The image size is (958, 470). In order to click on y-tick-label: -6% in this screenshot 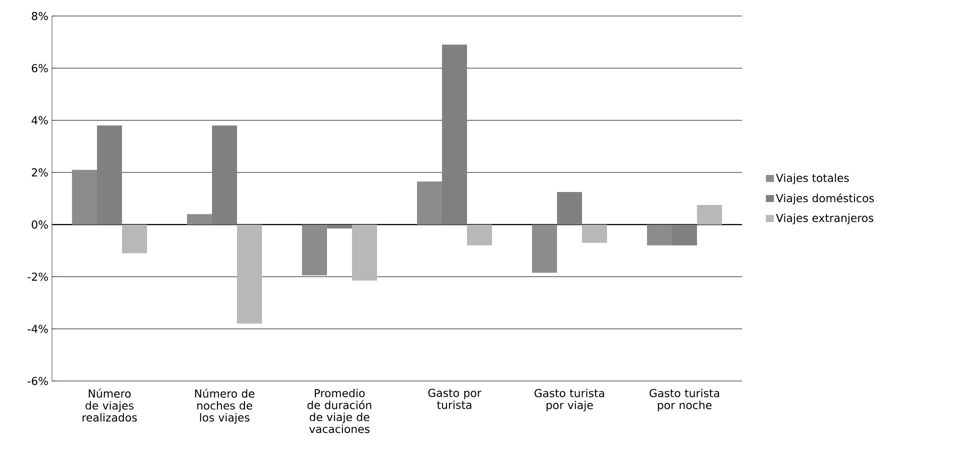, I will do `click(38, 381)`.